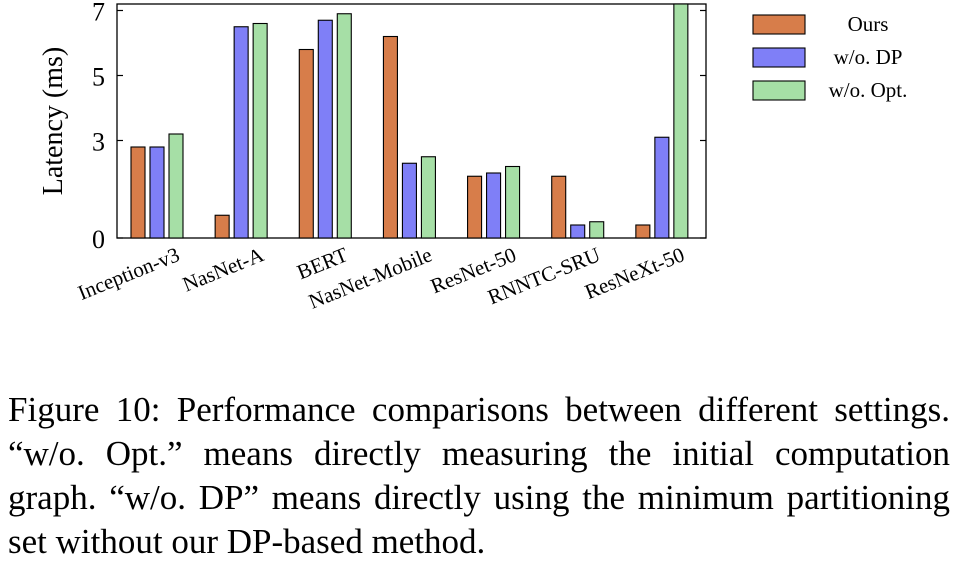 This screenshot has height=564, width=965. I want to click on y-axis-label: Latency (ms), so click(53, 121).